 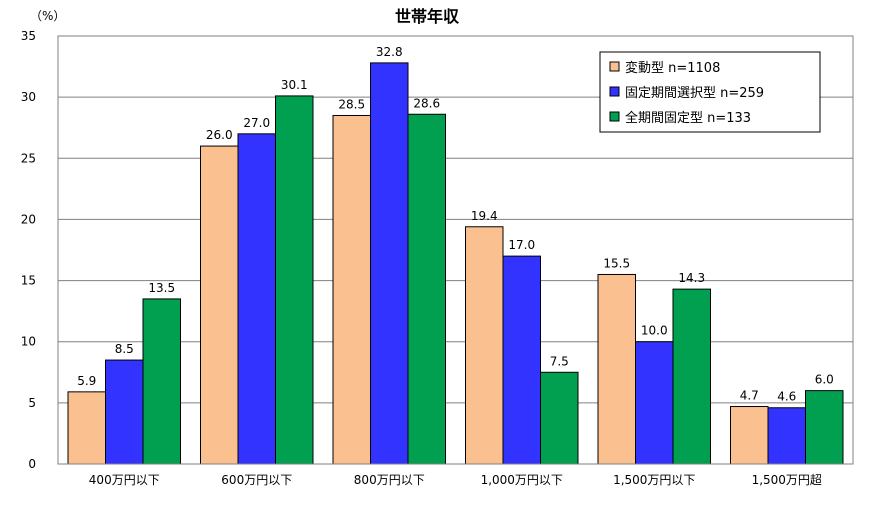 What do you see at coordinates (672, 68) in the screenshot?
I see `legend-label: 変動型 n=1108` at bounding box center [672, 68].